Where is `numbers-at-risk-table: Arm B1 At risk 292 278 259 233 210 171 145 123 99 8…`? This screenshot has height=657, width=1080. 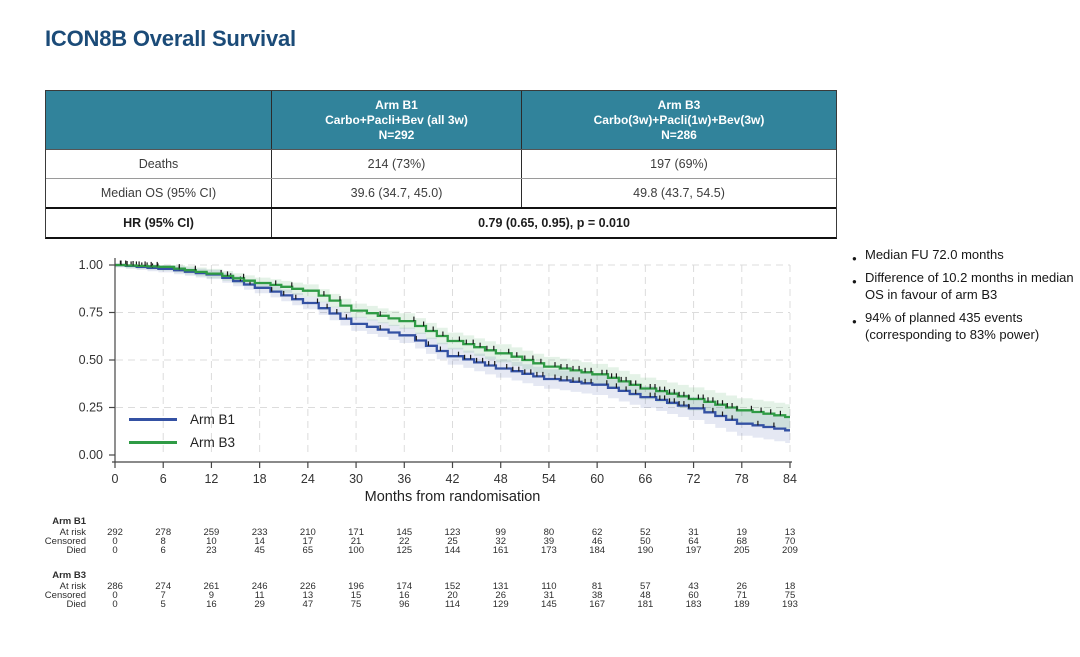
numbers-at-risk-table: Arm B1 At risk 292 278 259 233 210 171 145 123 99 8… is located at coordinates (422, 574).